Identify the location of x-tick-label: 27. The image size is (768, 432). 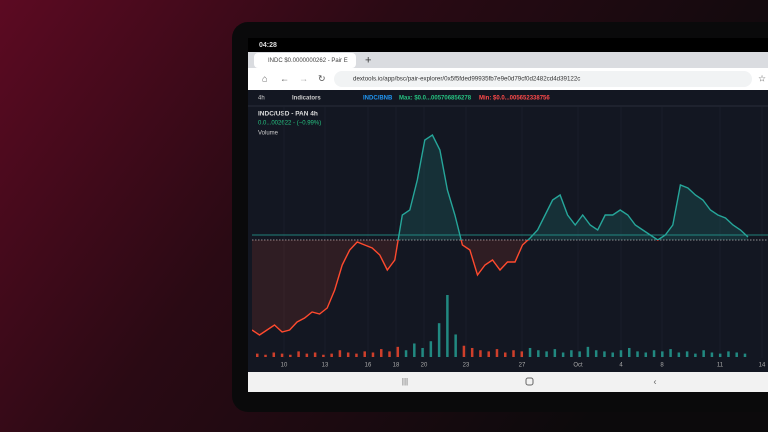
(522, 366).